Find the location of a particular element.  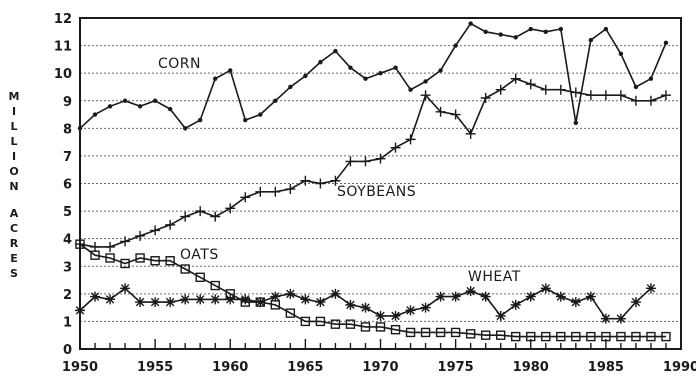

y-axis-label-char: C is located at coordinates (14, 228).